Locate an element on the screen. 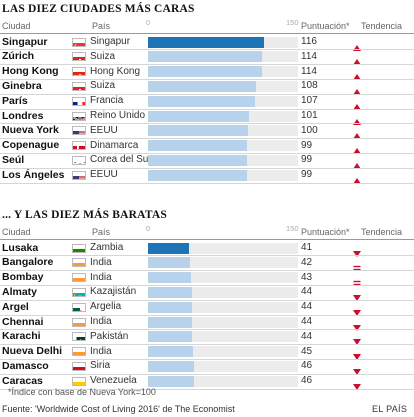 Image resolution: width=414 pixels, height=417 pixels. city-name: Damasco is located at coordinates (25, 365).